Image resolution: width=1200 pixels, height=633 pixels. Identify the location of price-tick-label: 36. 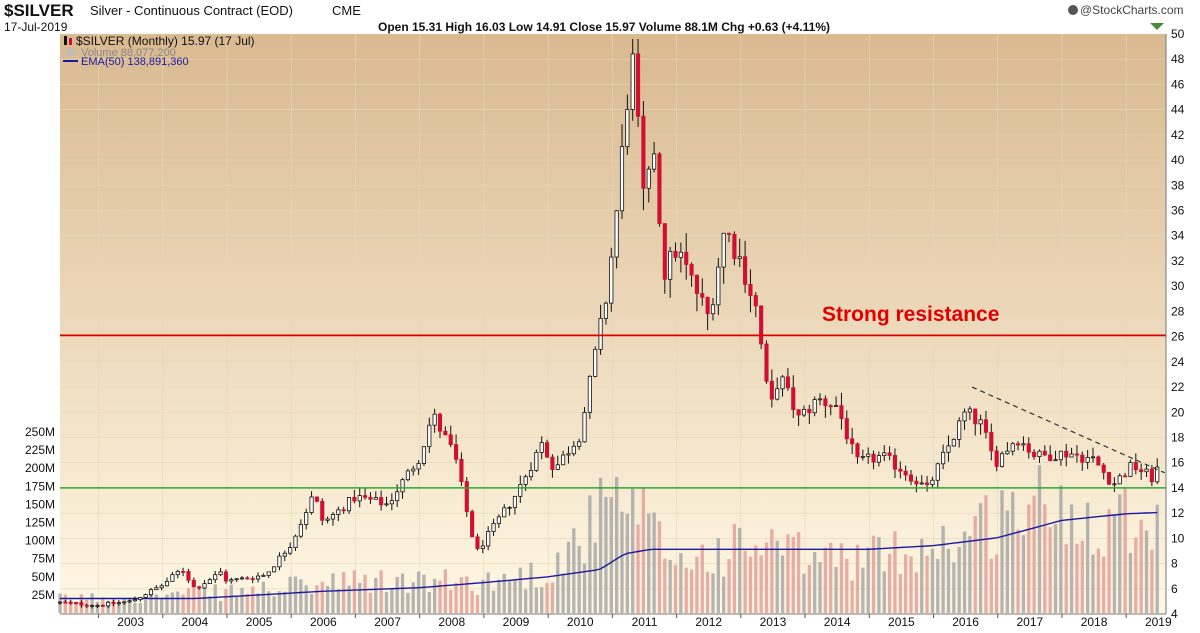
(1178, 211).